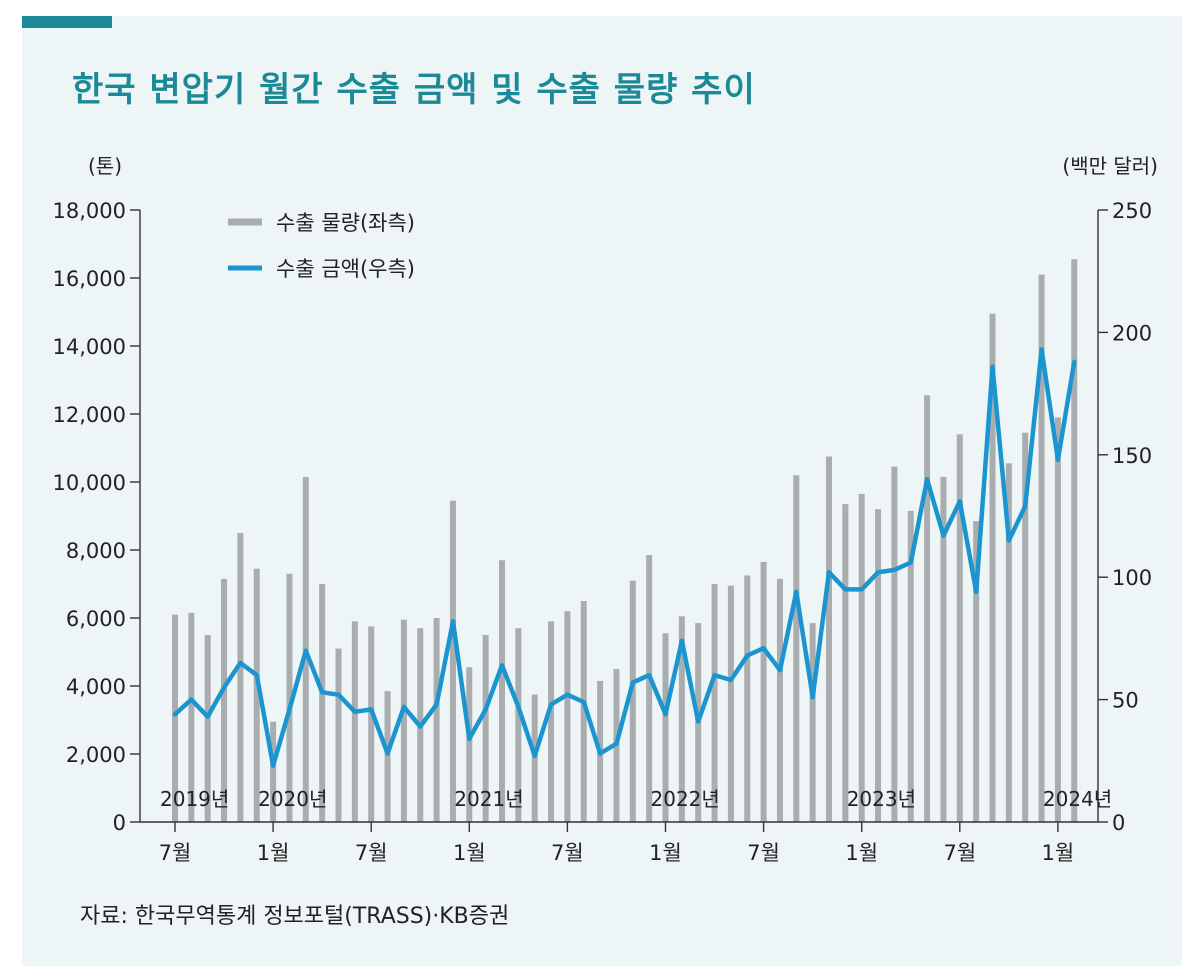  What do you see at coordinates (96, 687) in the screenshot?
I see `left-tick-label: 4,000` at bounding box center [96, 687].